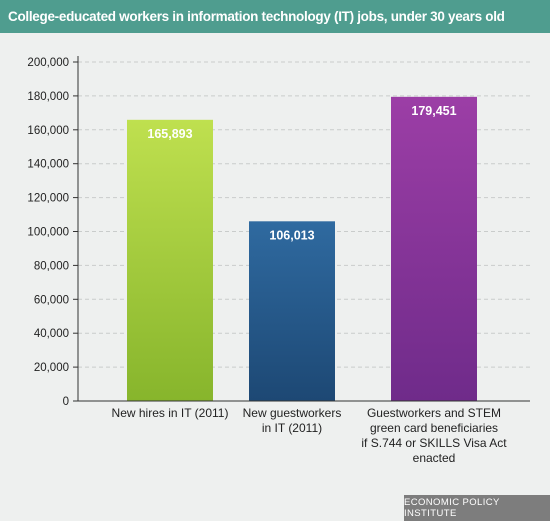  I want to click on y-tick-label: 180,000, so click(48, 97).